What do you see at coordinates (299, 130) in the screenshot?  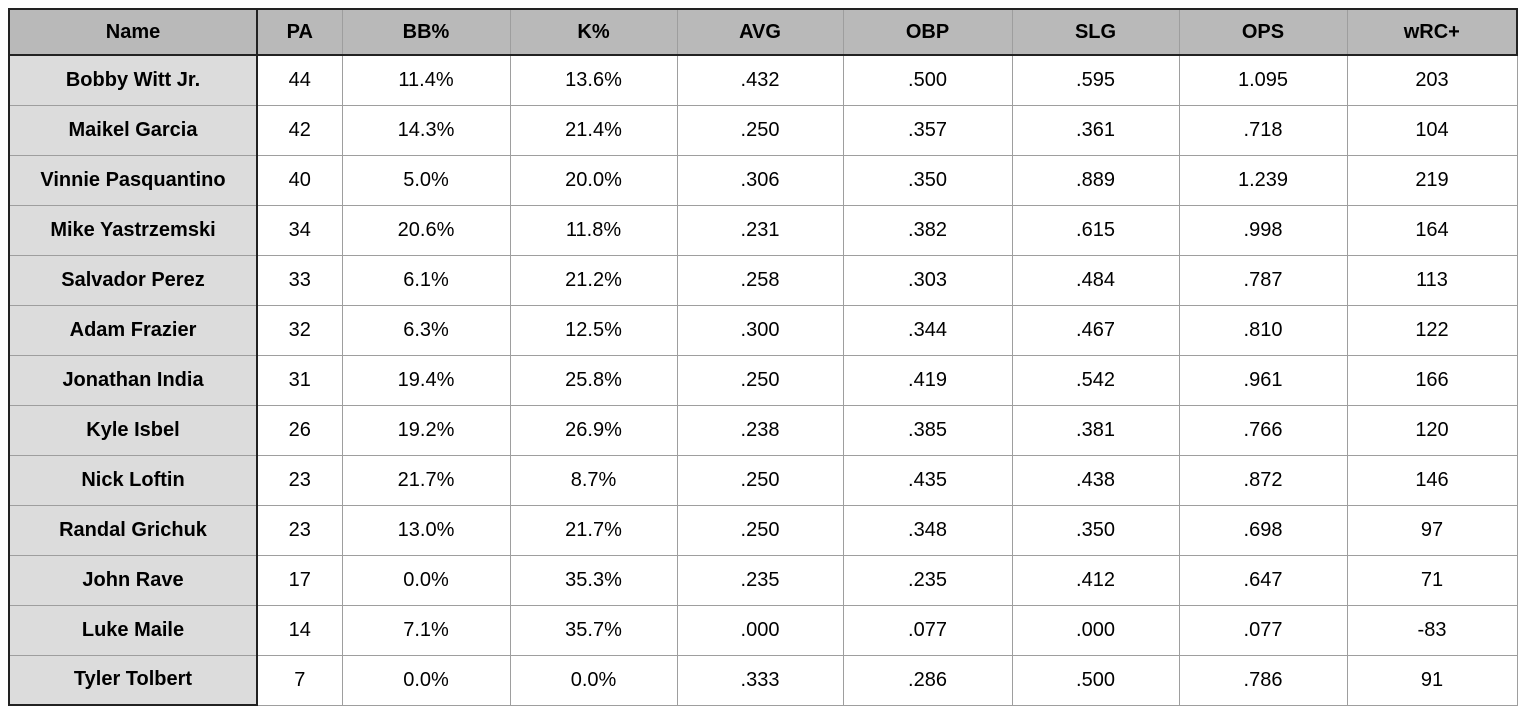 I see `stat-cell-pa: 42` at bounding box center [299, 130].